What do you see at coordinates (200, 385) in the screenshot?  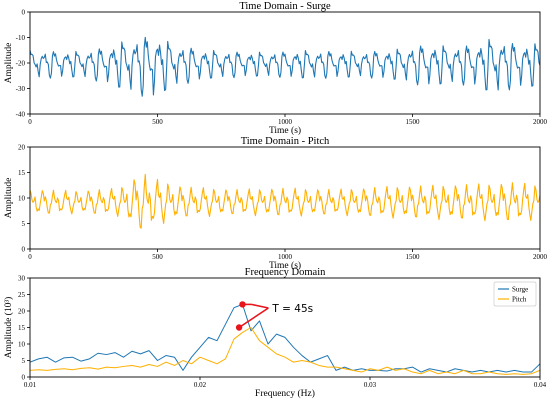 I see `x-tick-label: 0.02` at bounding box center [200, 385].